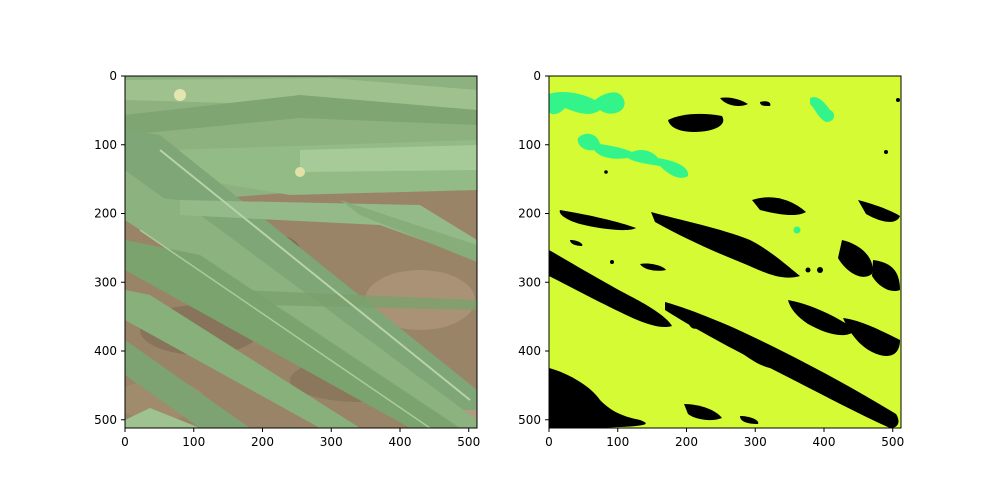  What do you see at coordinates (262, 442) in the screenshot?
I see `photo-x-tick-label: 200` at bounding box center [262, 442].